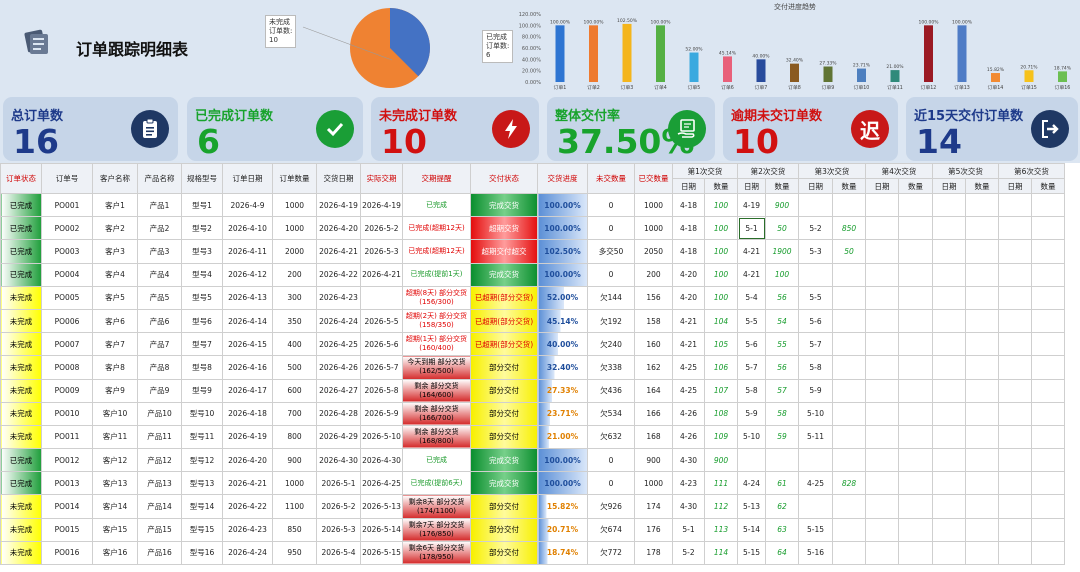 The image size is (1080, 572). I want to click on order-qty-cell: 2000, so click(294, 251).